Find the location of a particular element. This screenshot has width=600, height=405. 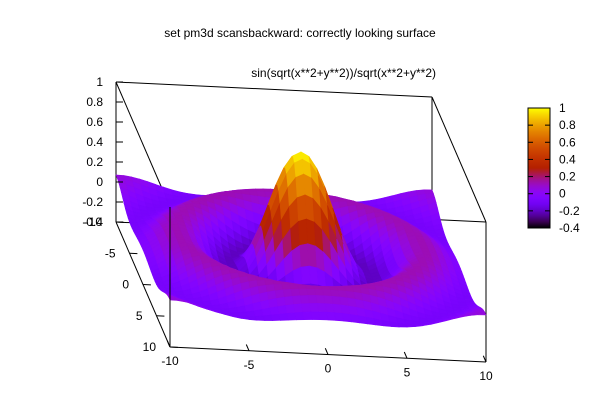

z-tick-label: 0.8 is located at coordinates (94, 102).